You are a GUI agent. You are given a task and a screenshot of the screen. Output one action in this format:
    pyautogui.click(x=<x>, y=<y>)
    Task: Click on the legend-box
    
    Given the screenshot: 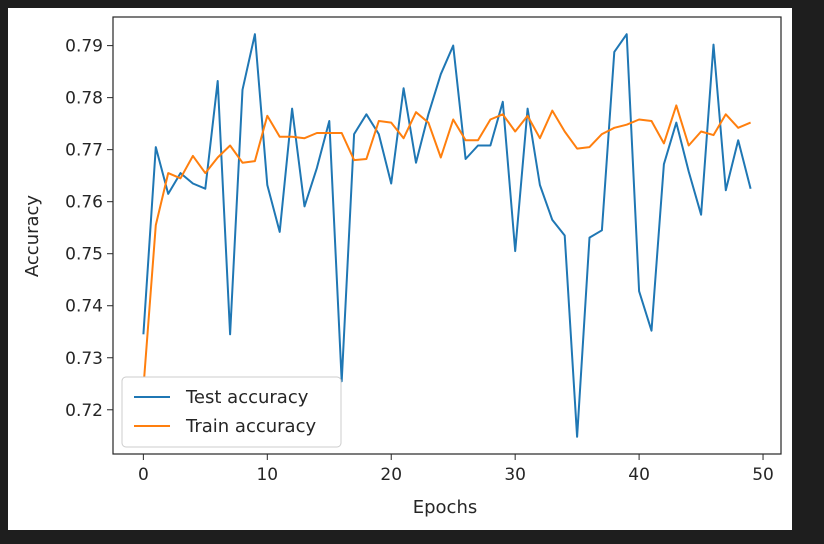 What is the action you would take?
    pyautogui.click(x=231, y=412)
    